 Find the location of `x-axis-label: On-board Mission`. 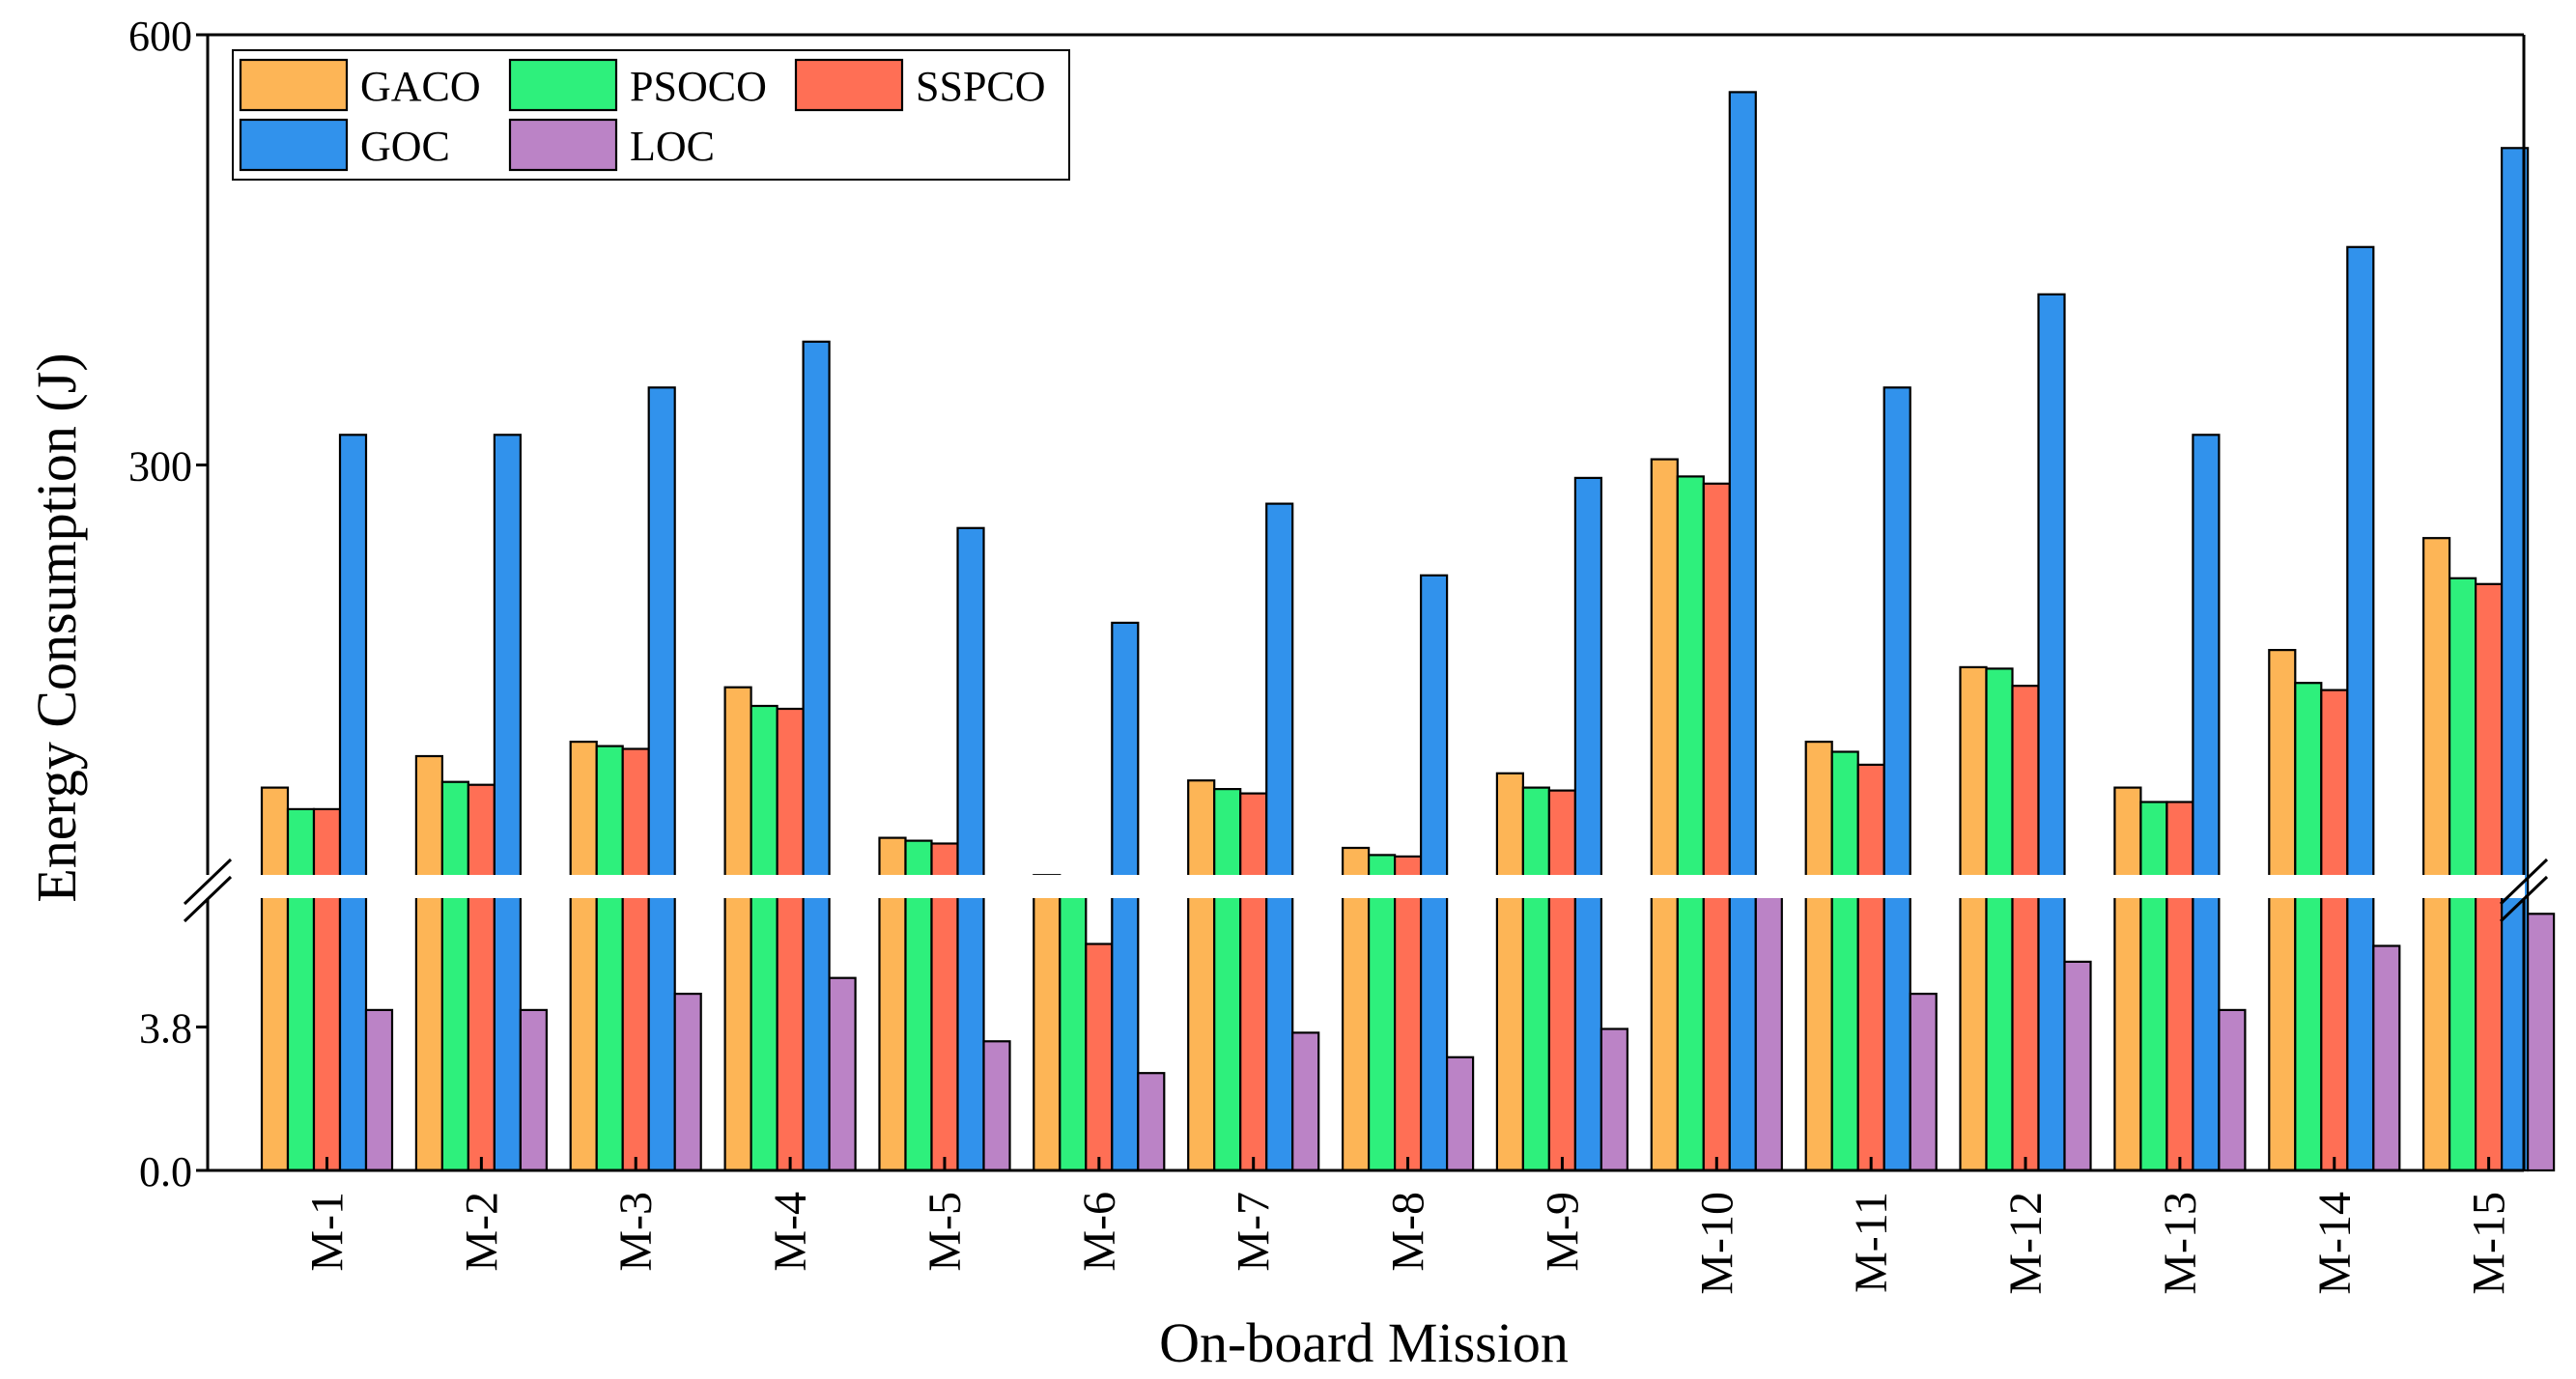

x-axis-label: On-board Mission is located at coordinates (1364, 1342).